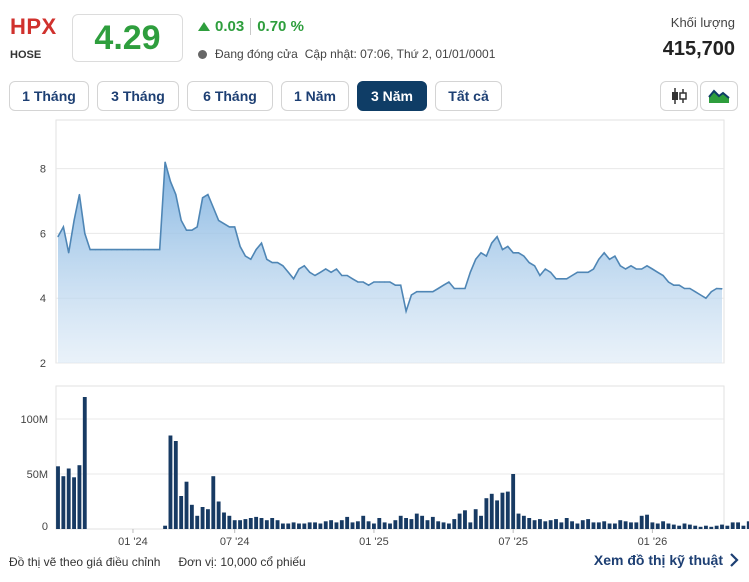  I want to click on technical-chart-link-label: Xem đồ thị kỹ thuật, so click(658, 560).